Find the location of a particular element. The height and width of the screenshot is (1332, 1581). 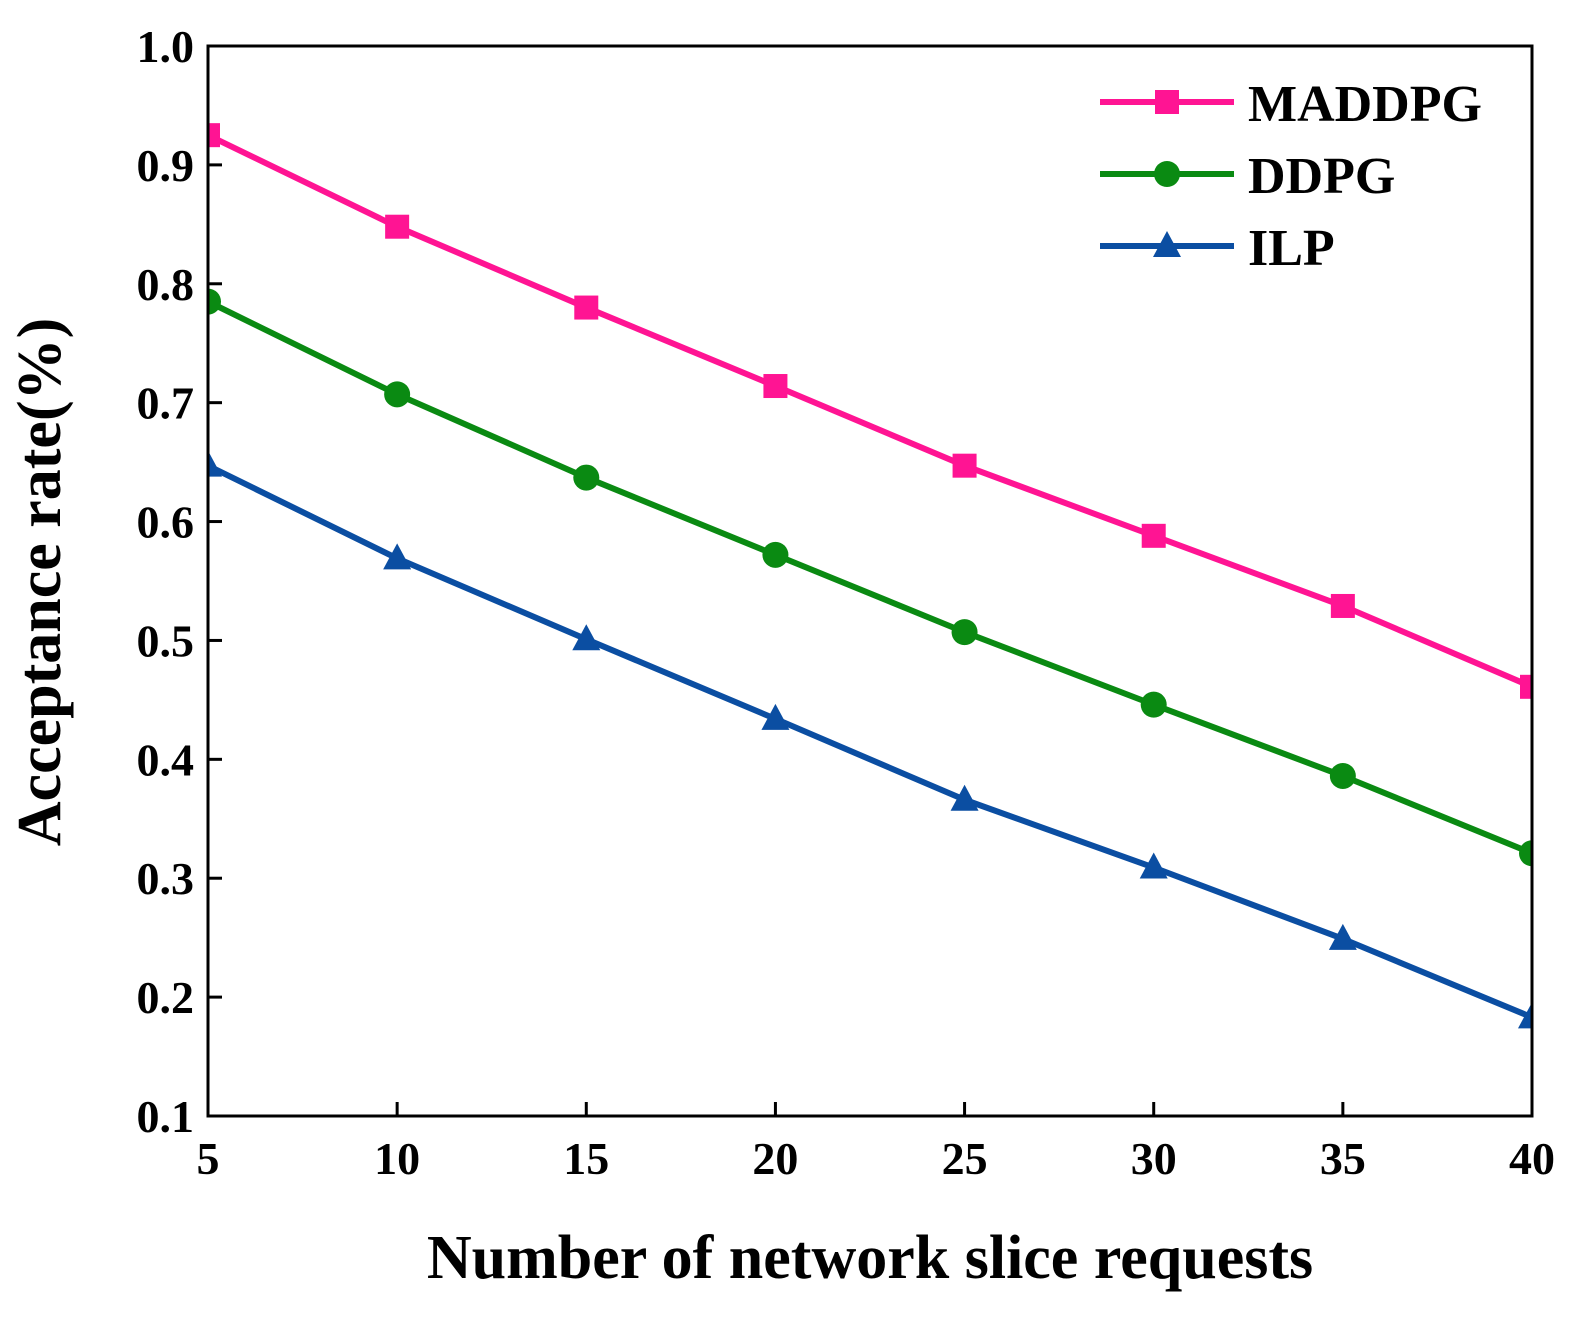

legend-marker-ddpg is located at coordinates (1167, 174).